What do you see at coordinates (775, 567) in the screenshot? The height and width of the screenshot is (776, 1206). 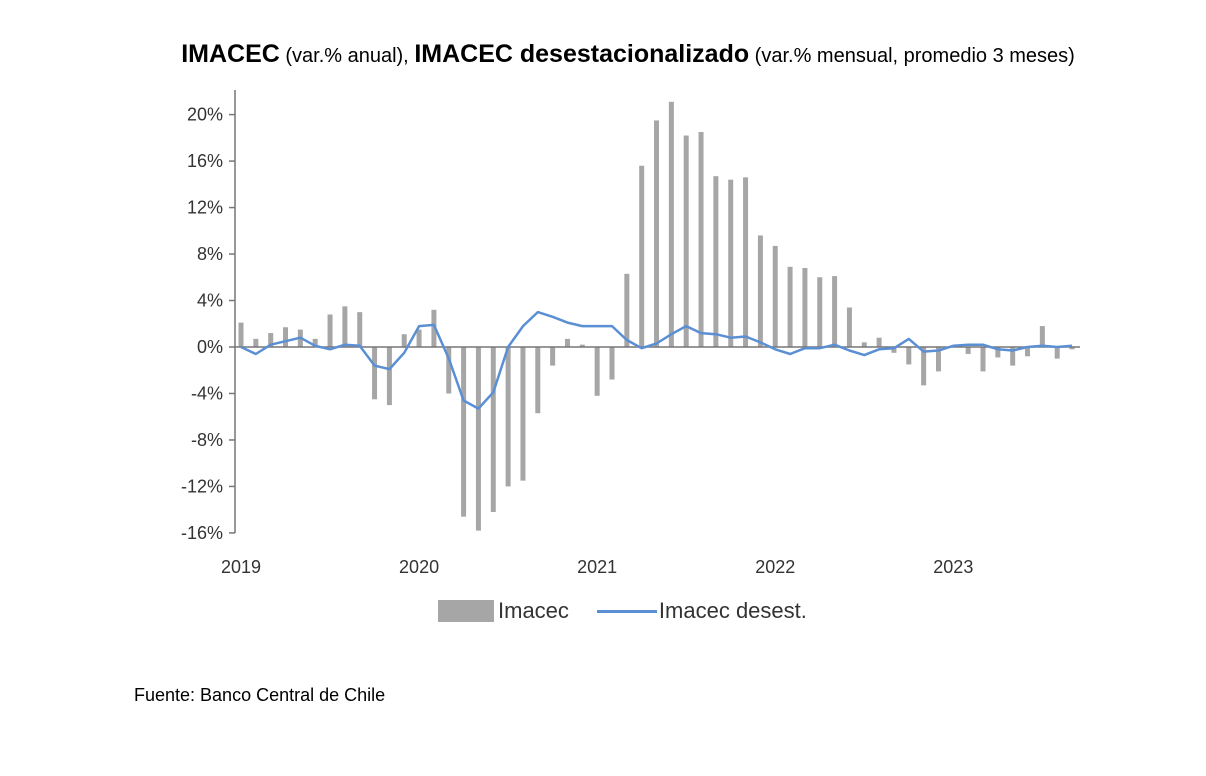 I see `x-tick-label: 2022` at bounding box center [775, 567].